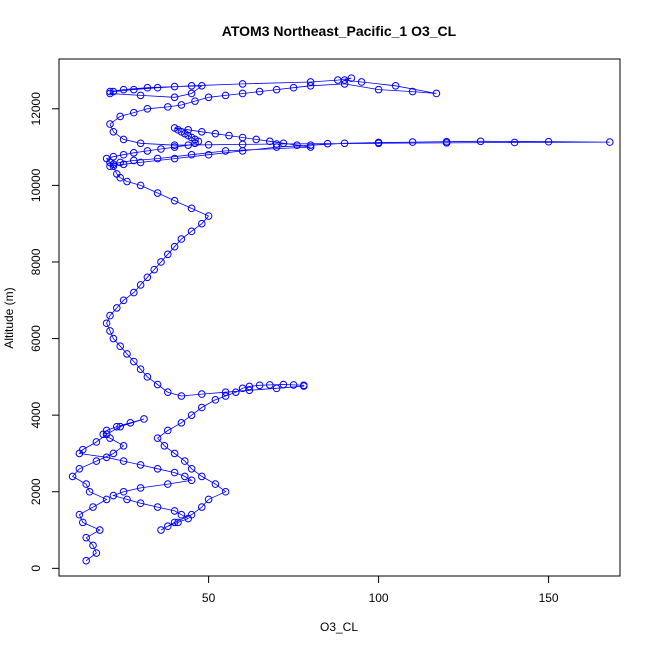 Image resolution: width=650 pixels, height=650 pixels. What do you see at coordinates (209, 598) in the screenshot?
I see `x-tick-label: 50` at bounding box center [209, 598].